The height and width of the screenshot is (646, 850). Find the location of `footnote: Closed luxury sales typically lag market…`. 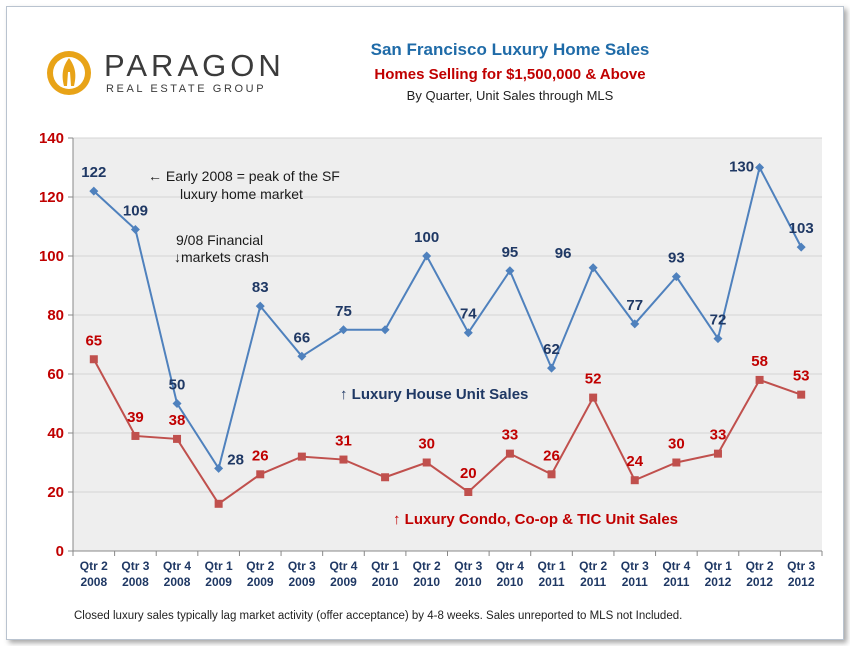

footnote: Closed luxury sales typically lag market… is located at coordinates (378, 616).